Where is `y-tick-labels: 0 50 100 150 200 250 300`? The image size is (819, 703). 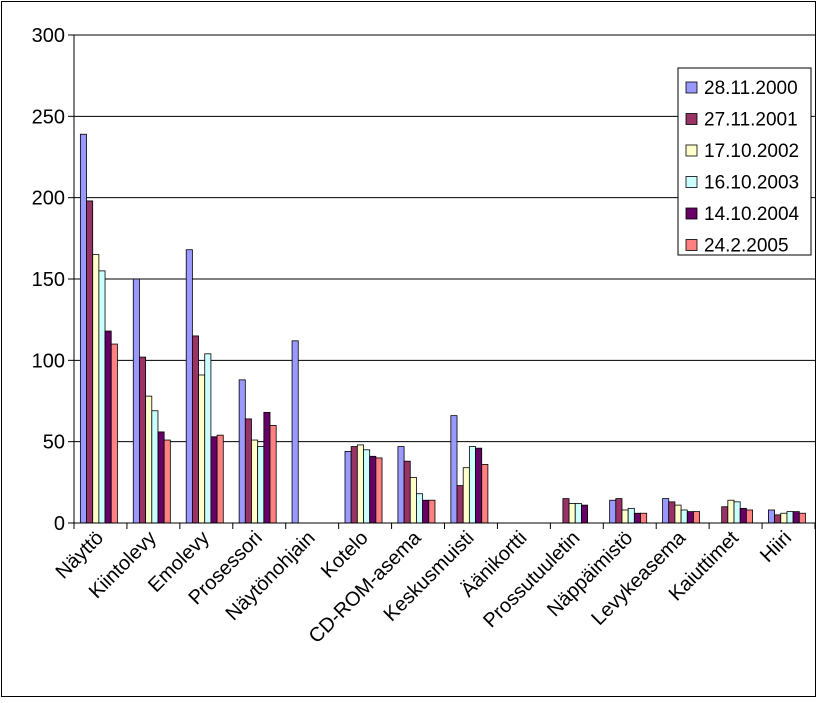 y-tick-labels: 0 50 100 150 200 250 300 is located at coordinates (48, 280).